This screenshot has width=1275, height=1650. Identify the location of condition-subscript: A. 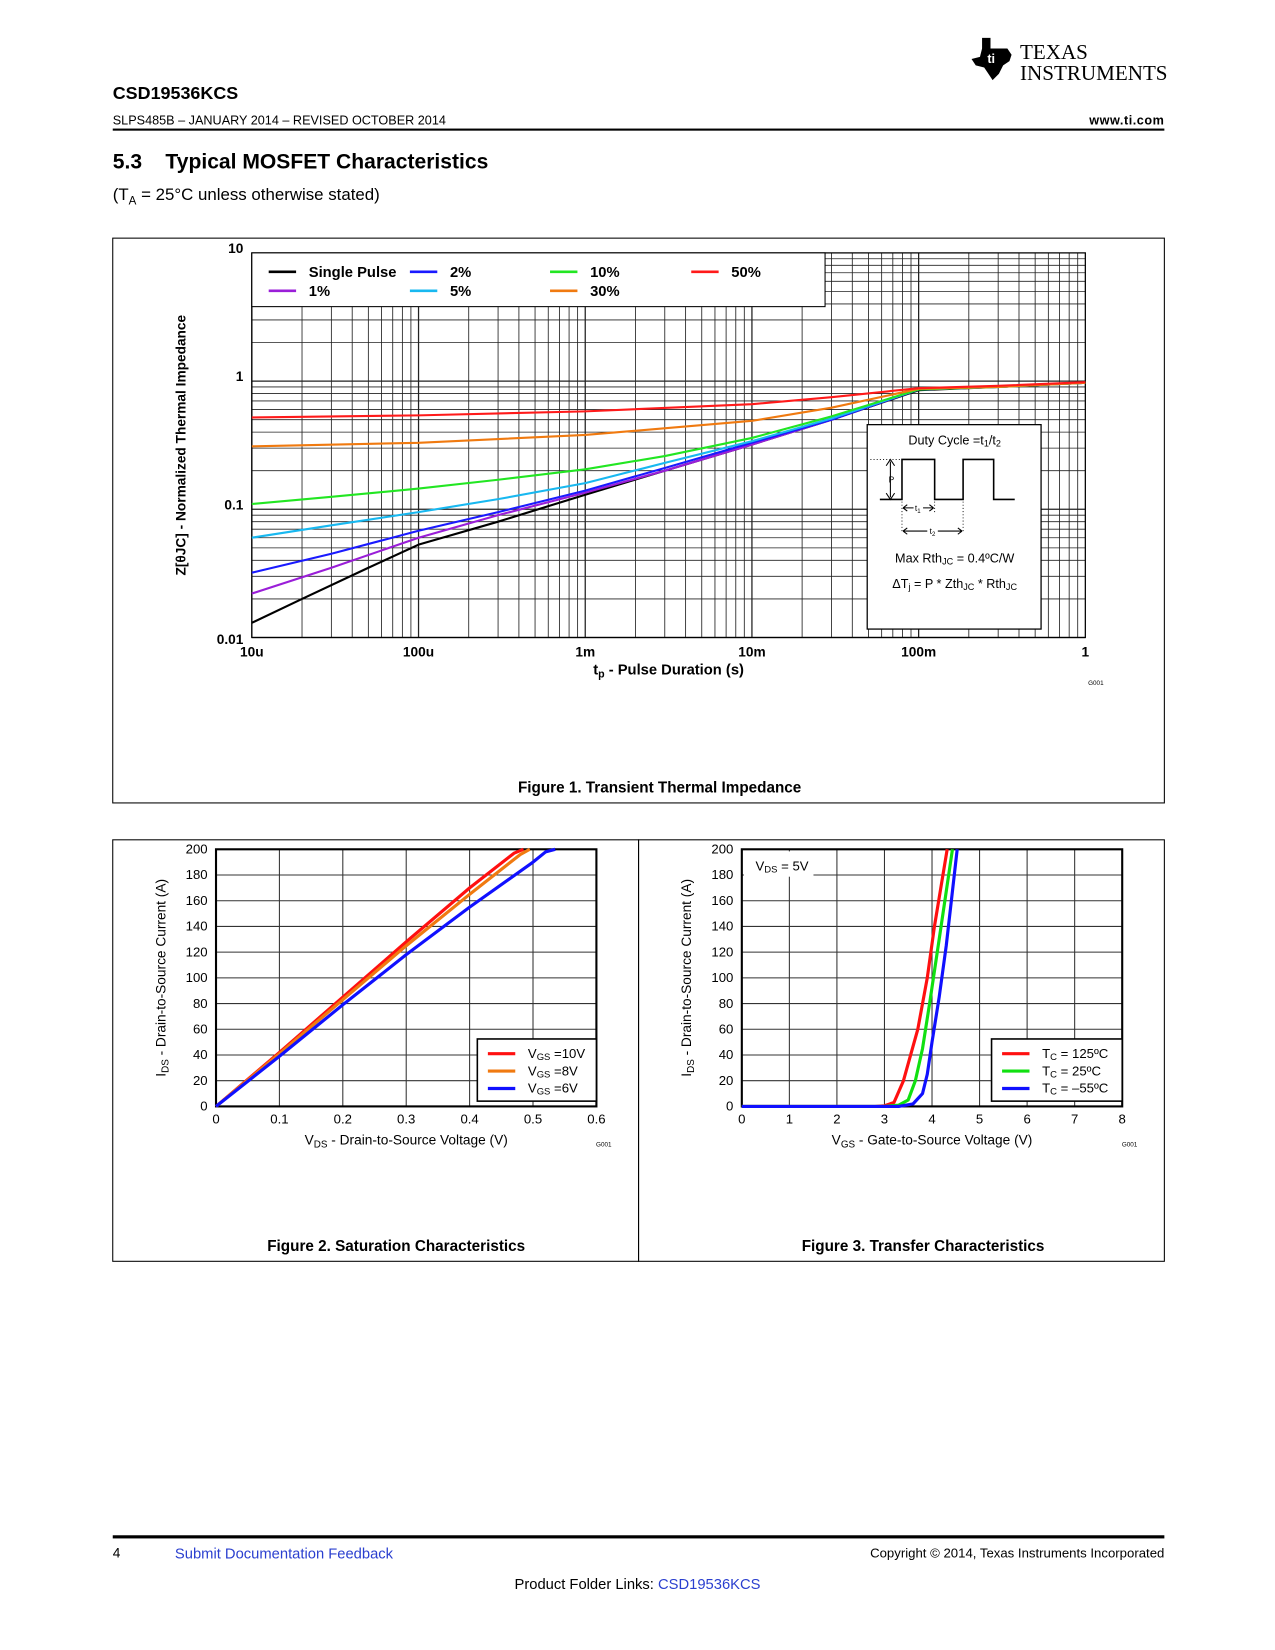
(132, 201).